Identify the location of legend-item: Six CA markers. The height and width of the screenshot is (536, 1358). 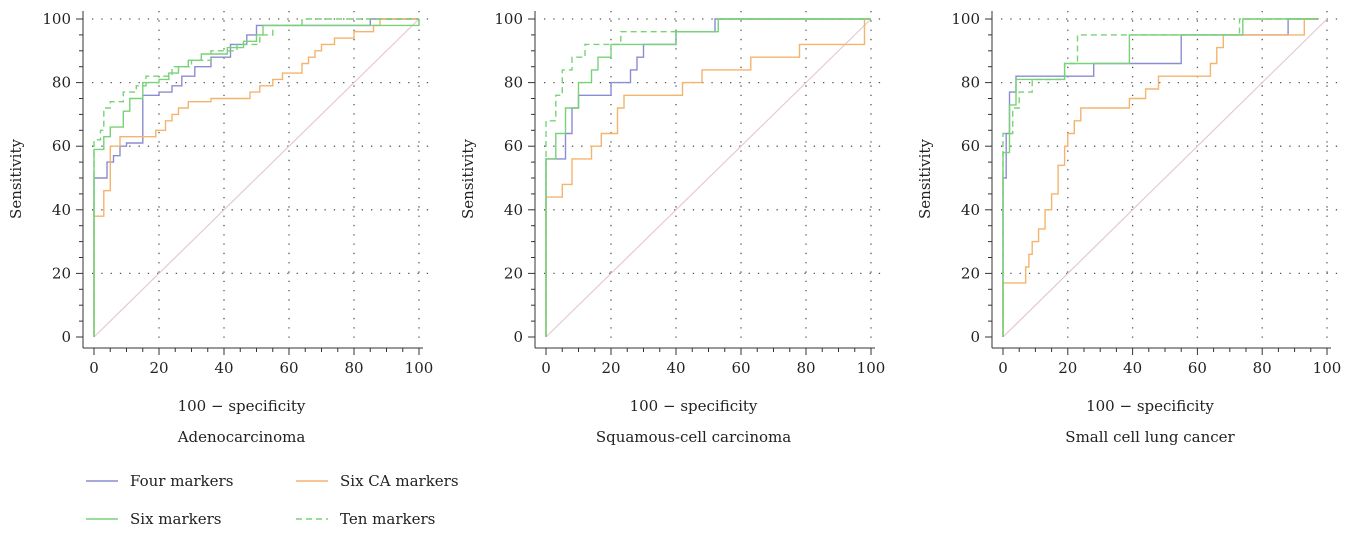
(377, 481).